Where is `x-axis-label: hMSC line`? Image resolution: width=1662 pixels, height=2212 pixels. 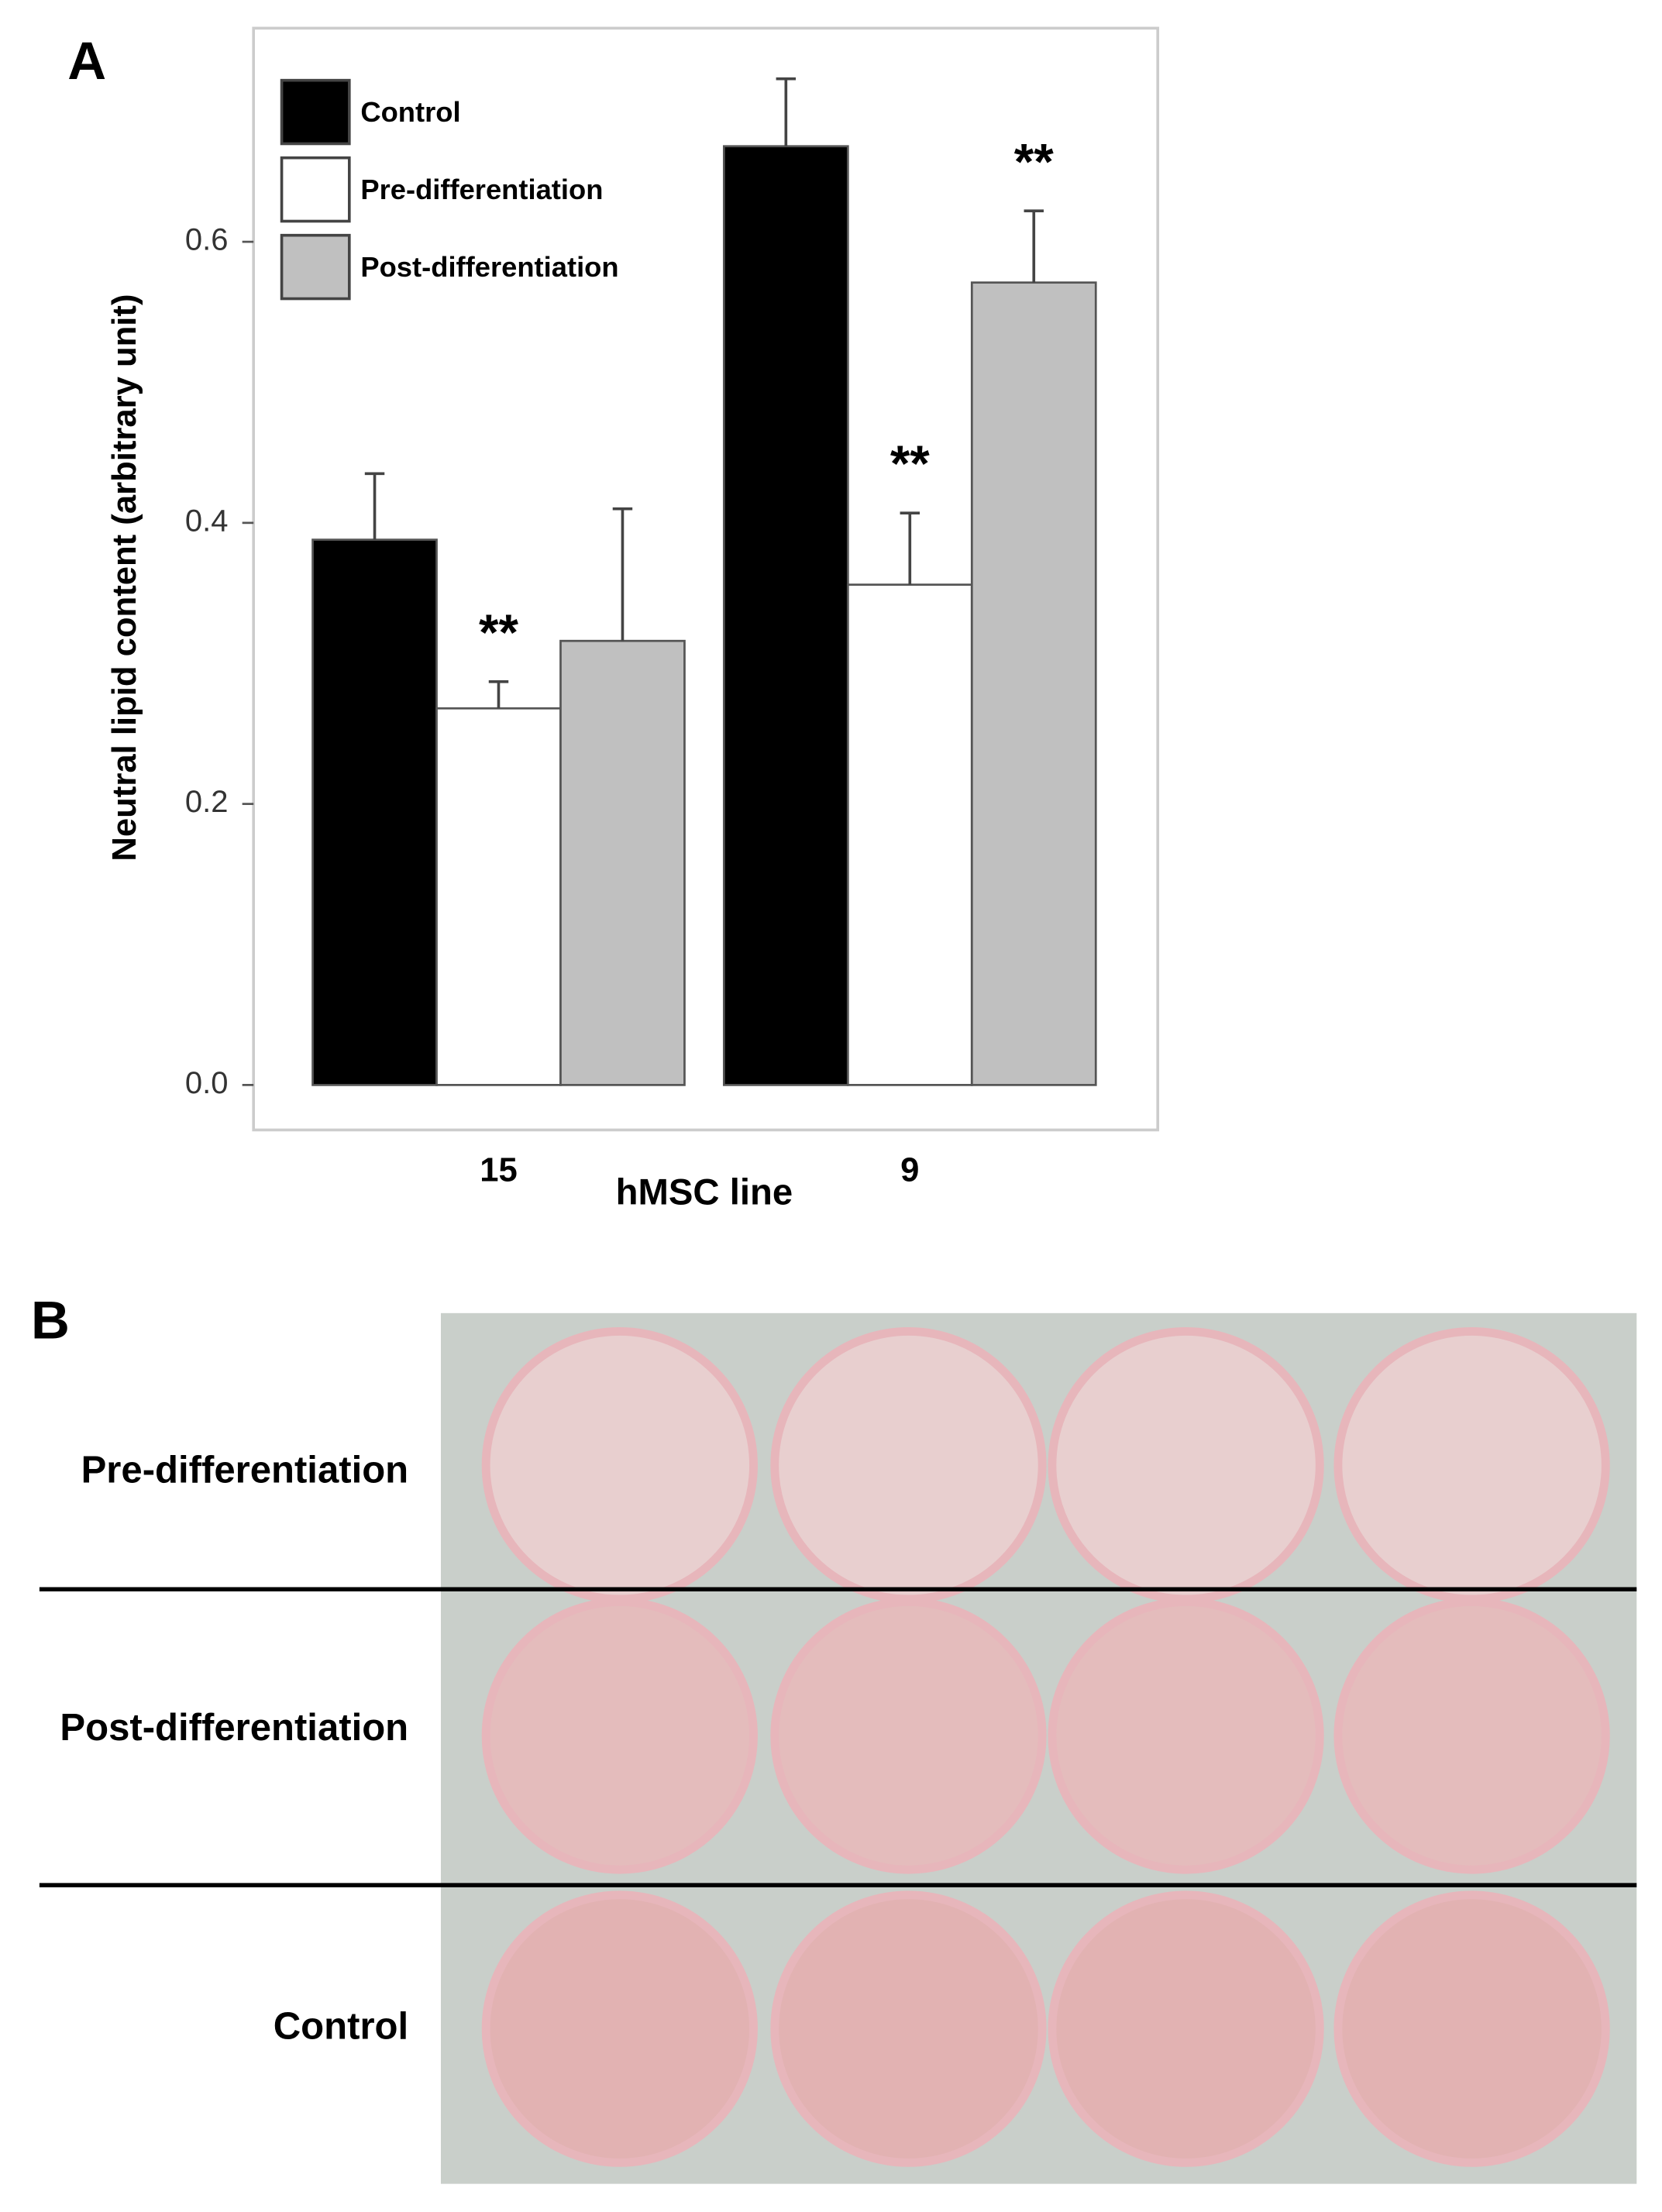
x-axis-label: hMSC line is located at coordinates (704, 1192).